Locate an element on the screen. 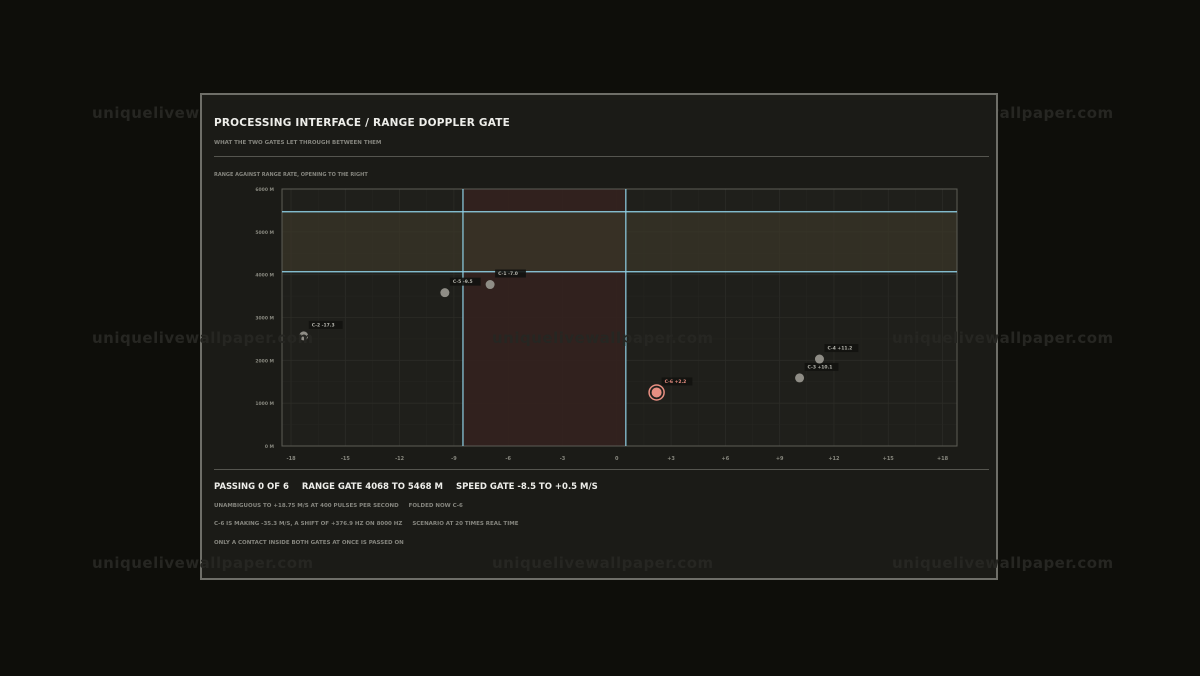 Image resolution: width=1200 pixels, height=676 pixels. range-gate-readout: RANGE GATE 4068 TO 5468 M is located at coordinates (372, 487).